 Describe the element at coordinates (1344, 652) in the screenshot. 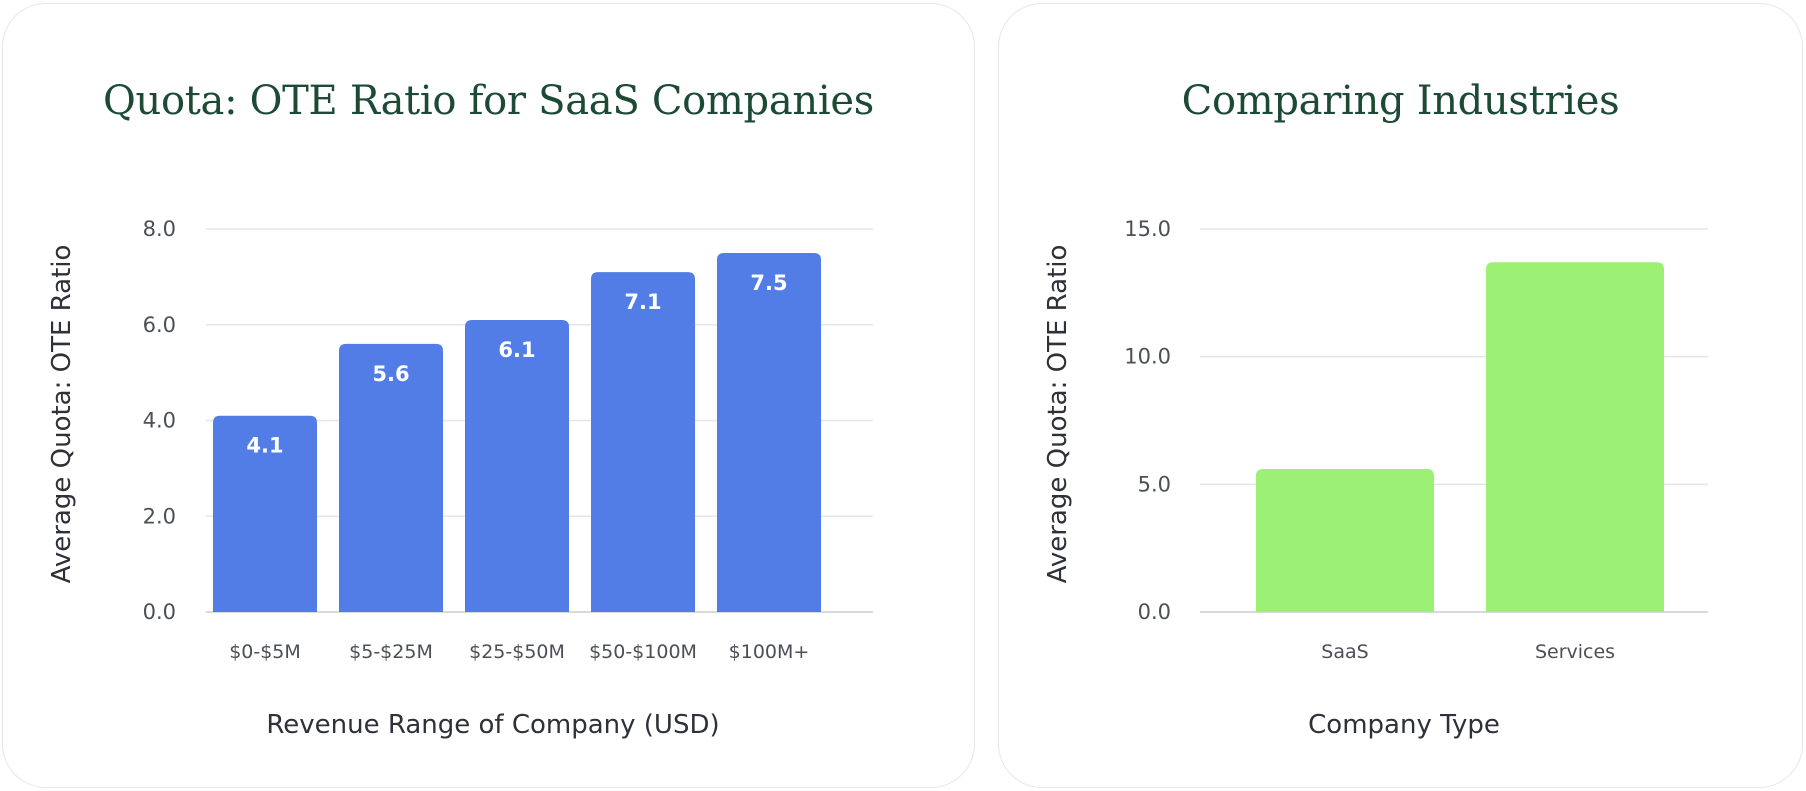

I see `x-category-label: SaaS` at that location.